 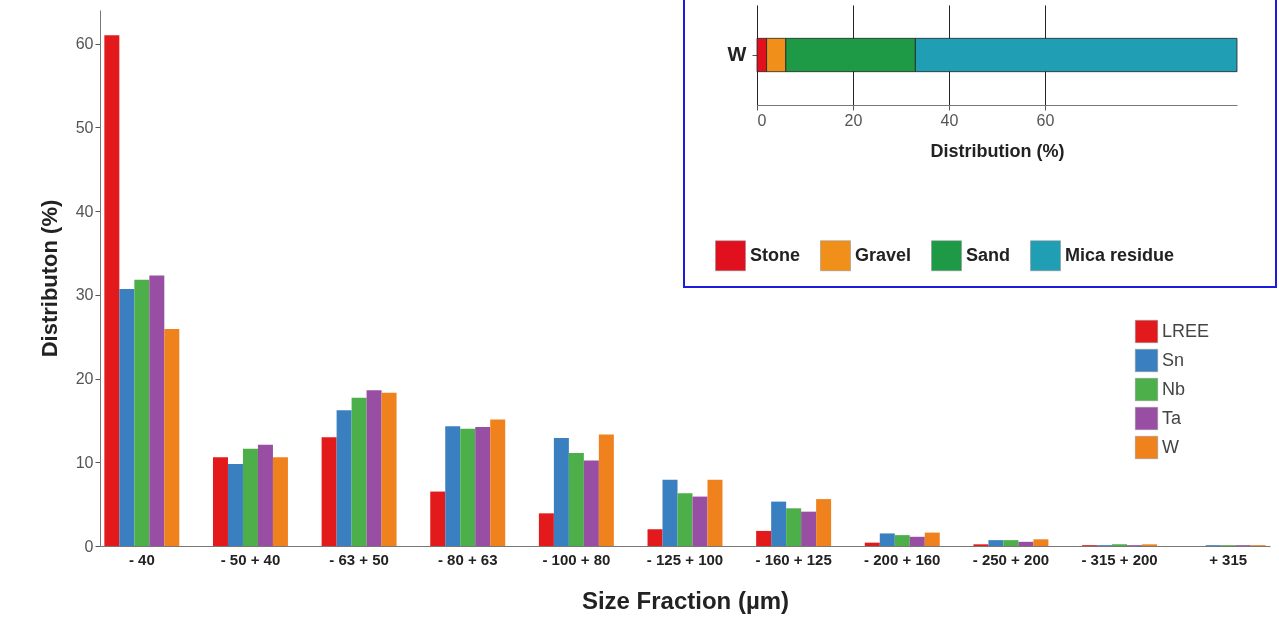 I want to click on x-tick-label: - 315 + 200, so click(x=1119, y=559).